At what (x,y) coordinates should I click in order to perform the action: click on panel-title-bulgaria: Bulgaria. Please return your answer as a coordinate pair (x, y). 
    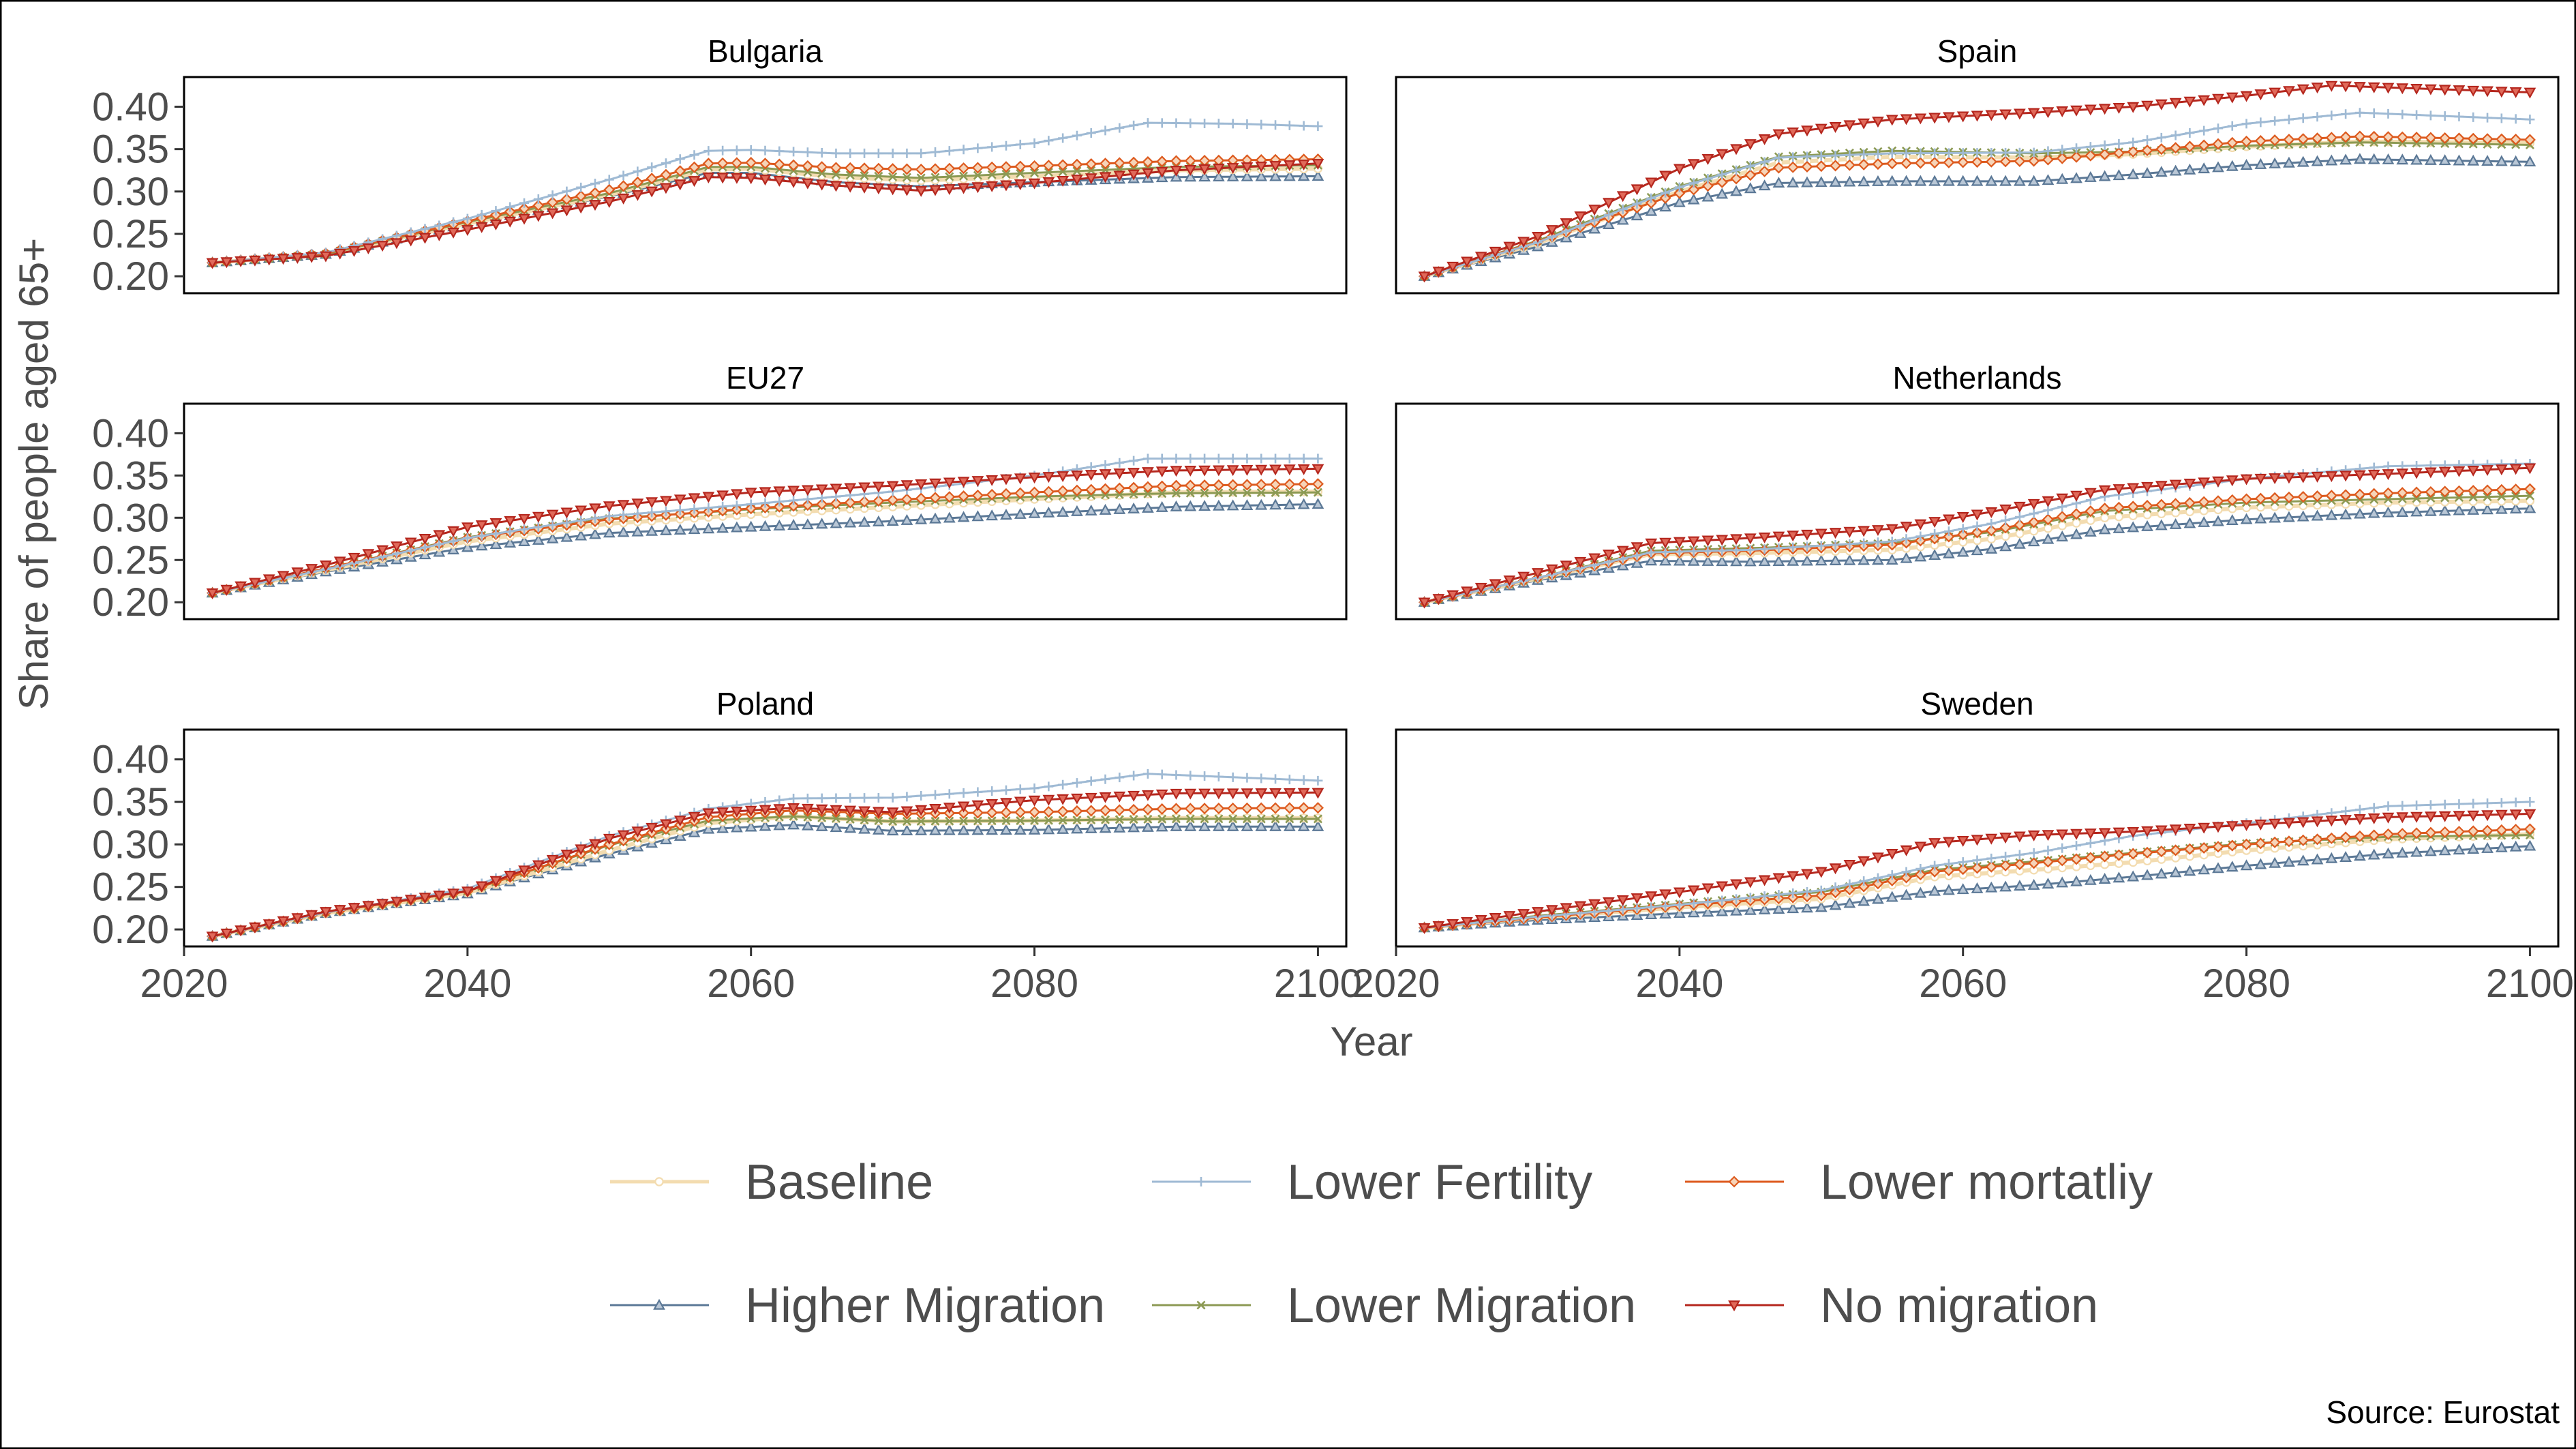
    Looking at the image, I should click on (765, 51).